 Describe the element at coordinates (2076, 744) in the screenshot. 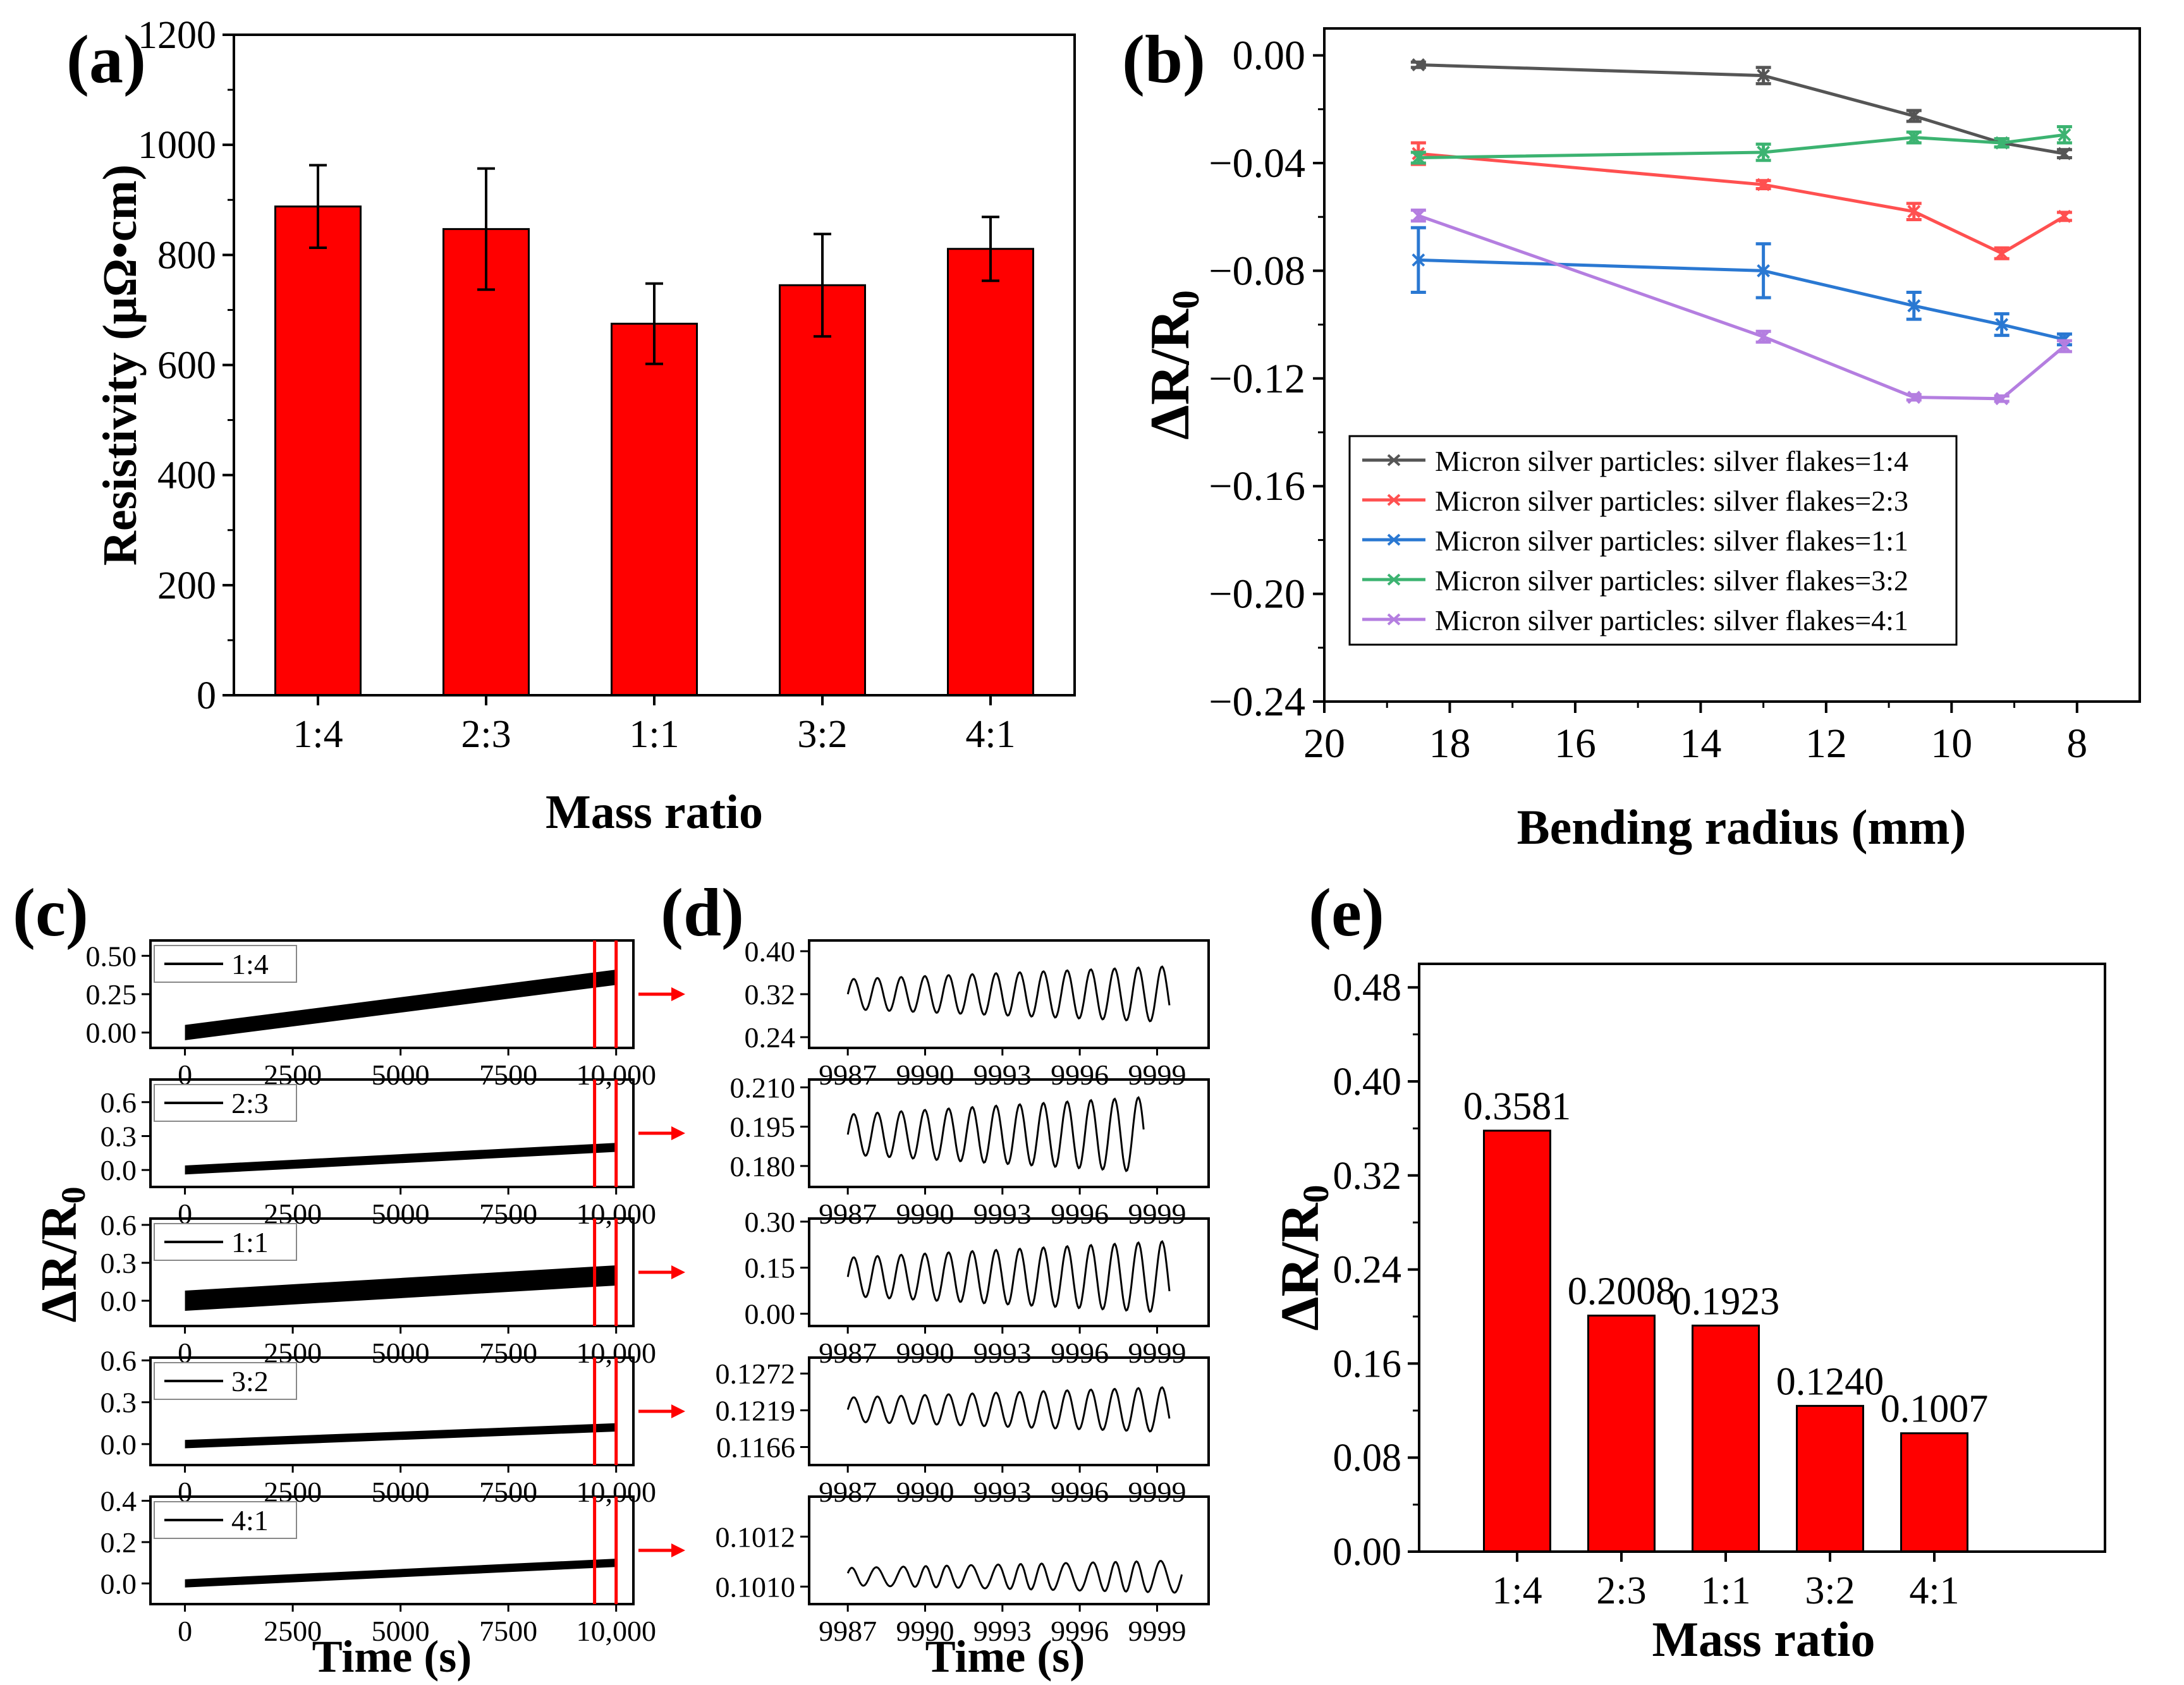

I see `x-tick-label: 8` at that location.